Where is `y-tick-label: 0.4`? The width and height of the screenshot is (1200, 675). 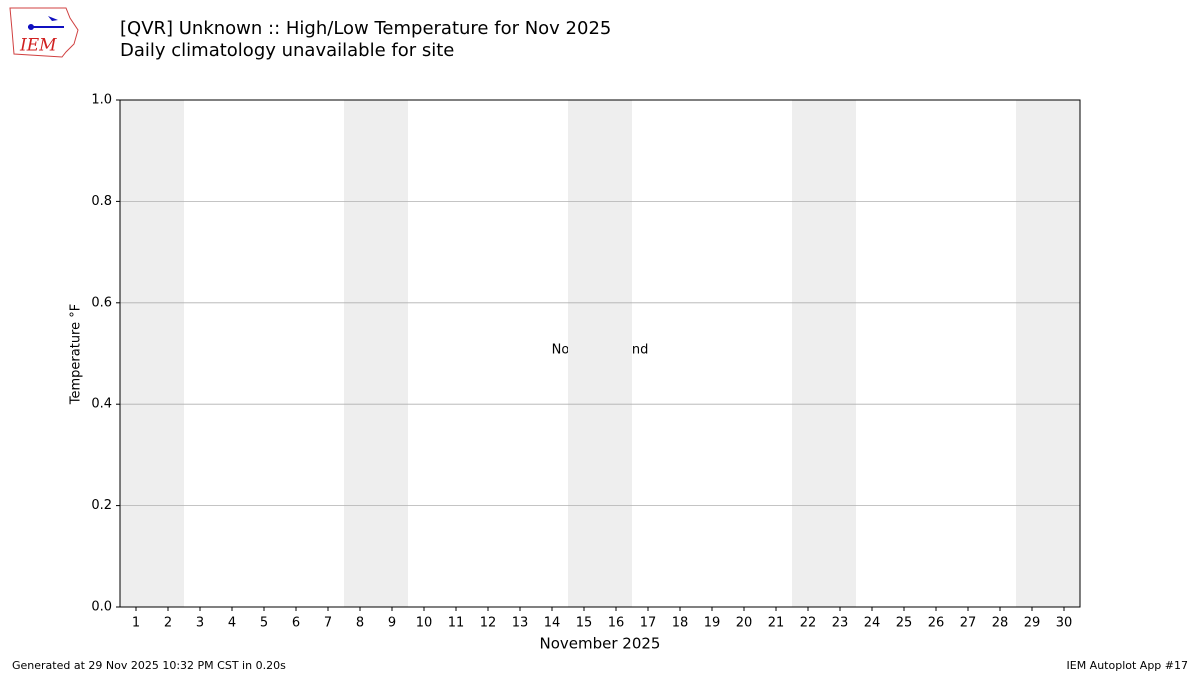 y-tick-label: 0.4 is located at coordinates (101, 404).